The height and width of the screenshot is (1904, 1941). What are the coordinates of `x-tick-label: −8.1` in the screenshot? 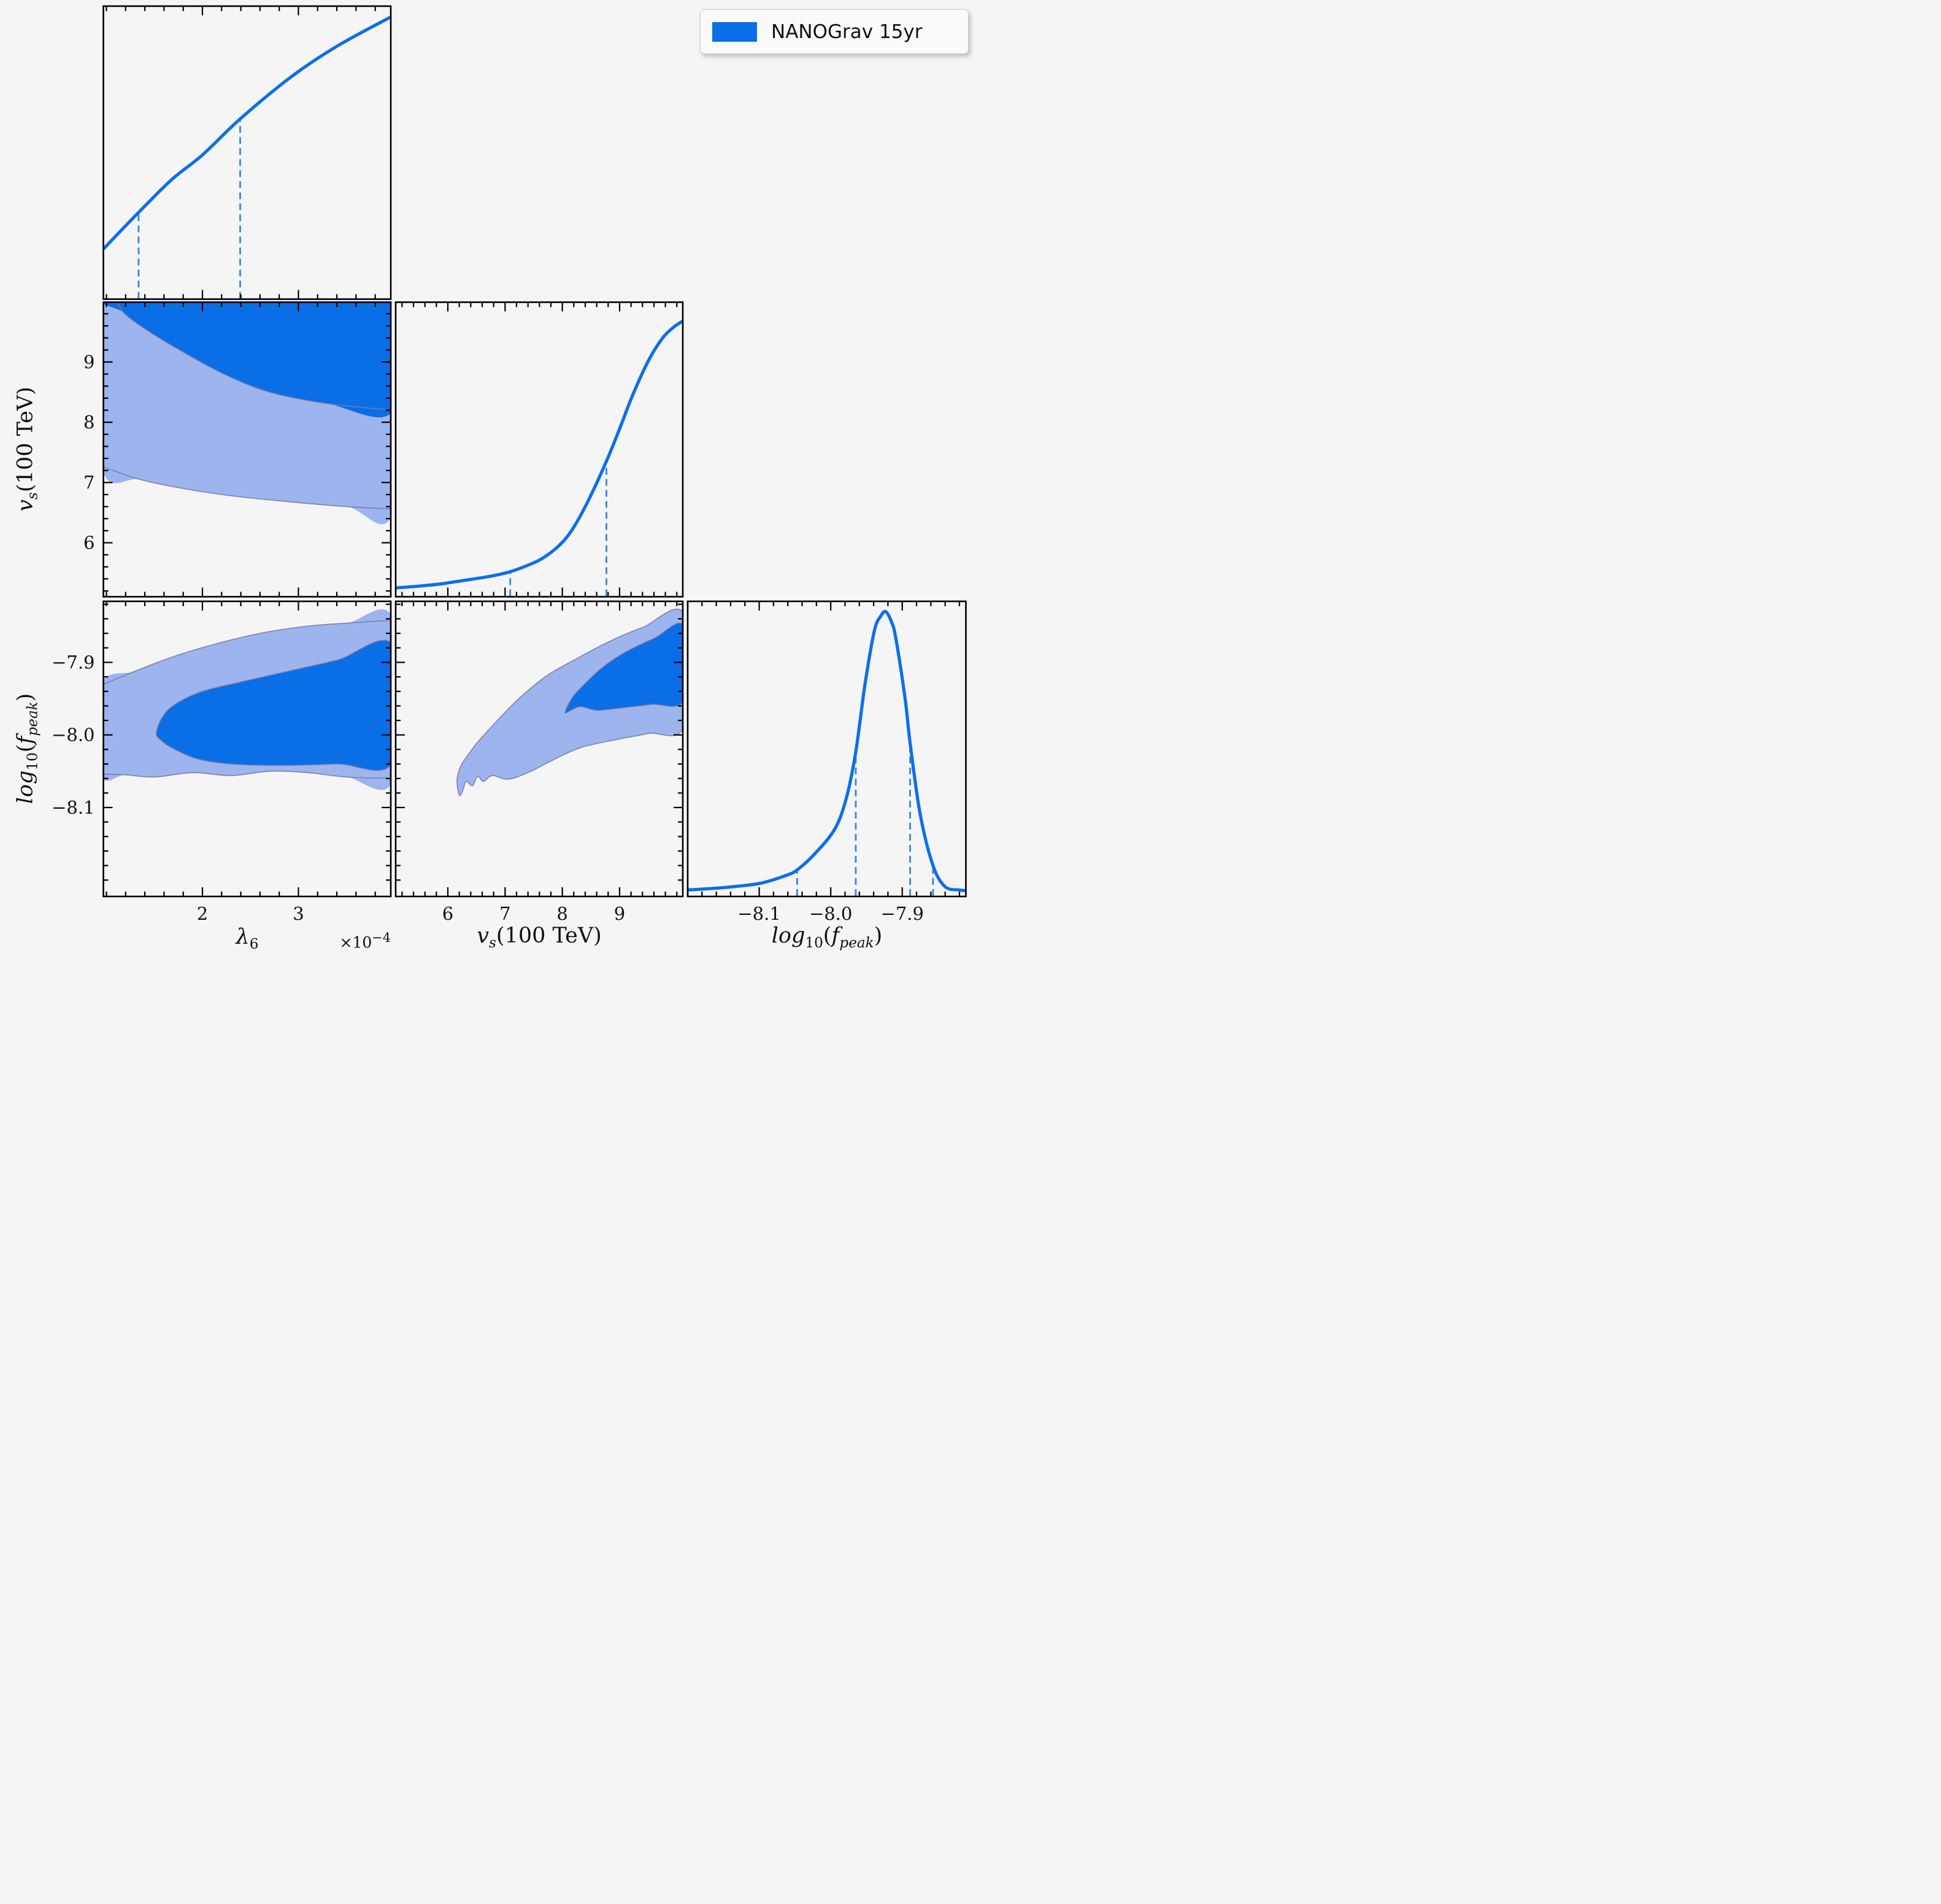 It's located at (759, 913).